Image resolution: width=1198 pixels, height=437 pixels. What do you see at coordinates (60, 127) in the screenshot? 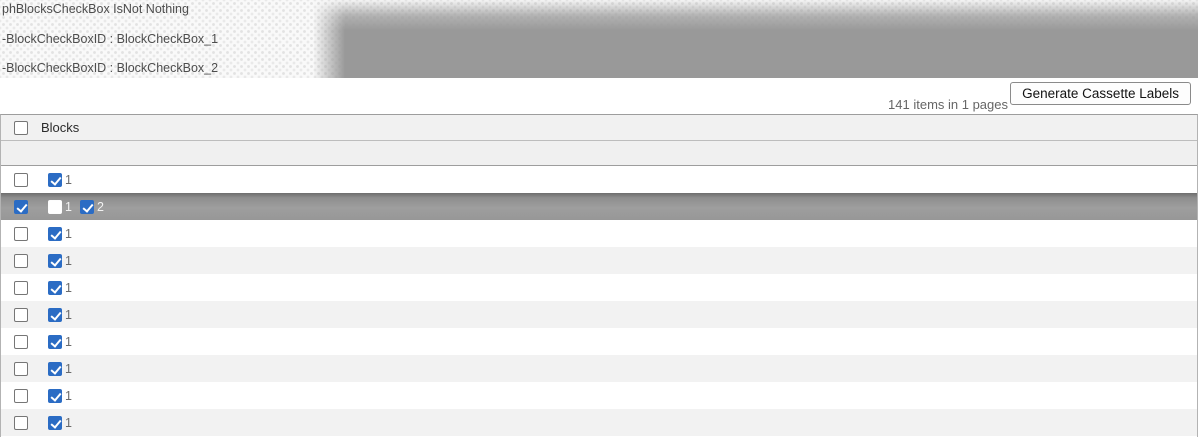
I see `blocks-column-header: Blocks` at bounding box center [60, 127].